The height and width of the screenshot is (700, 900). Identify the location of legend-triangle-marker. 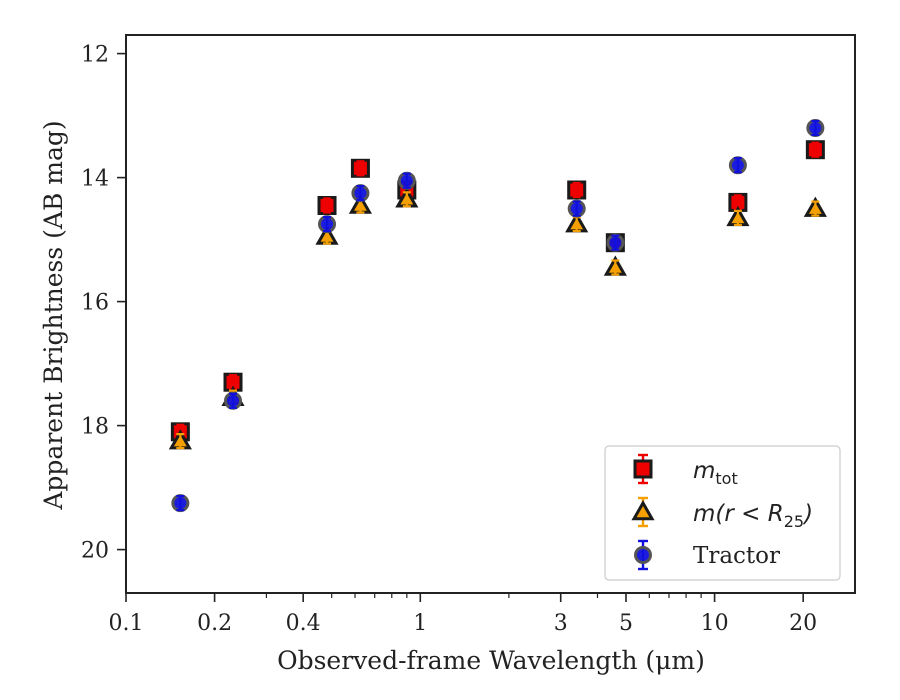
(643, 510).